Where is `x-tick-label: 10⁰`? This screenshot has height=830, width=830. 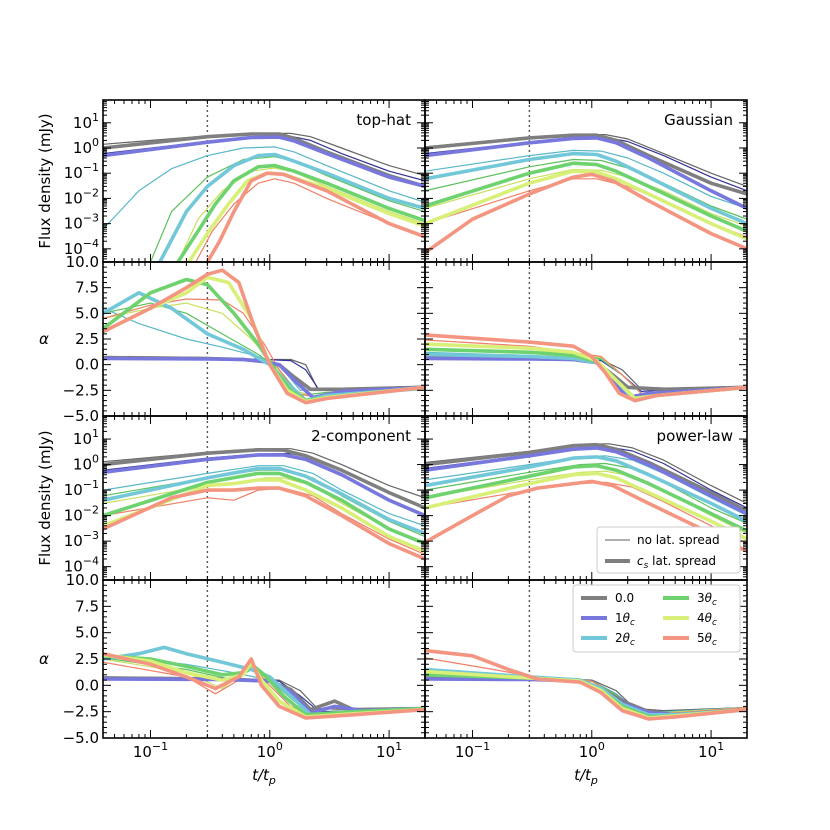
x-tick-label: 10⁰ is located at coordinates (270, 750).